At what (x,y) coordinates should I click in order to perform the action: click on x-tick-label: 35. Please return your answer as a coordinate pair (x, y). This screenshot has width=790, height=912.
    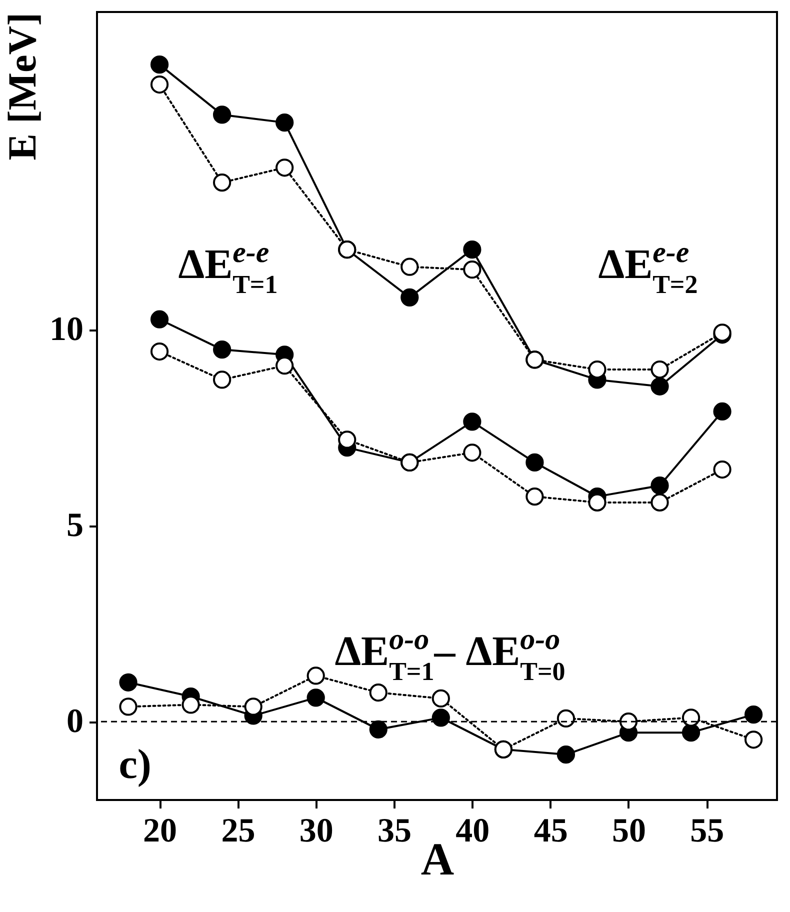
    Looking at the image, I should click on (395, 831).